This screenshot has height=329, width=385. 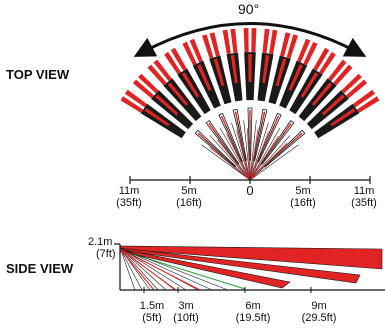 I want to click on top-view-label: TOP VIEW, so click(x=37, y=74).